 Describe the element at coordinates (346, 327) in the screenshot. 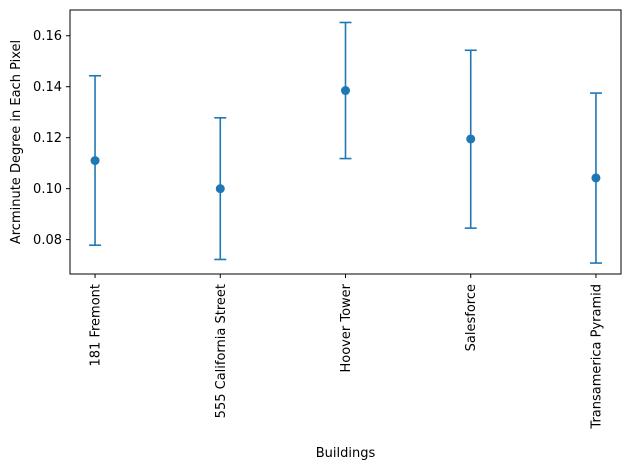

I see `x-tick-label: Hoover Tower` at that location.